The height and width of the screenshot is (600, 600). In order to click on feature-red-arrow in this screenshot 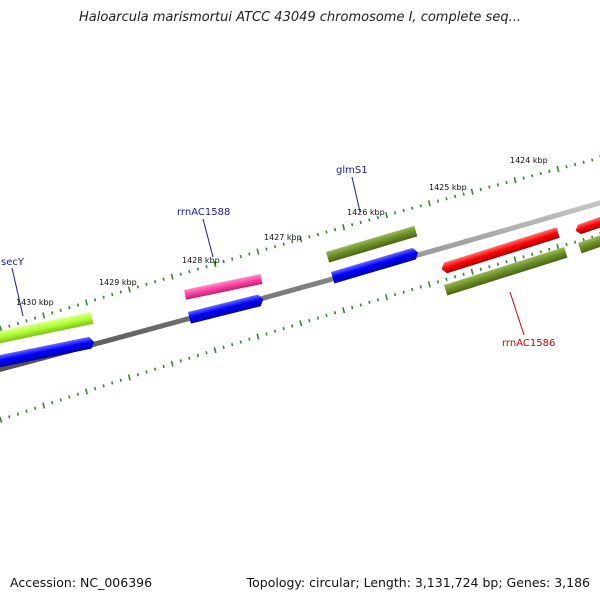, I will do `click(500, 250)`.